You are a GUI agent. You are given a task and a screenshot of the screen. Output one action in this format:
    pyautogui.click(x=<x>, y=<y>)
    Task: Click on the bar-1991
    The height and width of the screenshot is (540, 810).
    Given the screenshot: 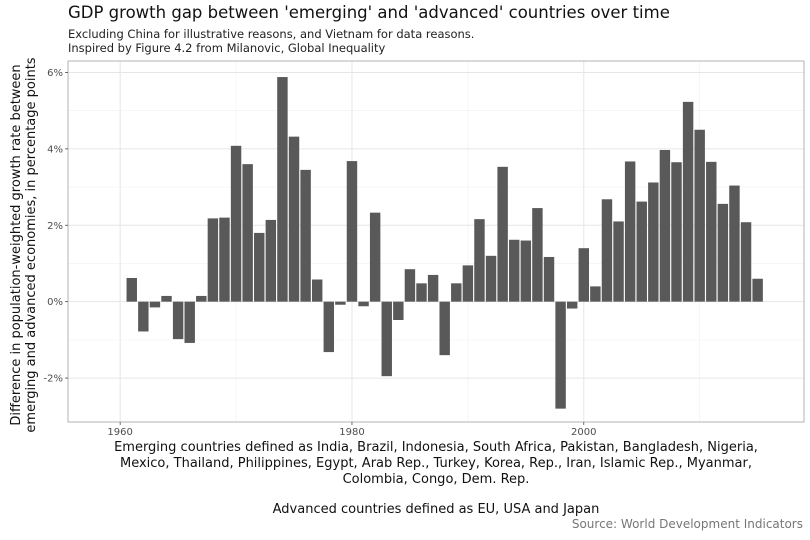 What is the action you would take?
    pyautogui.click(x=479, y=260)
    